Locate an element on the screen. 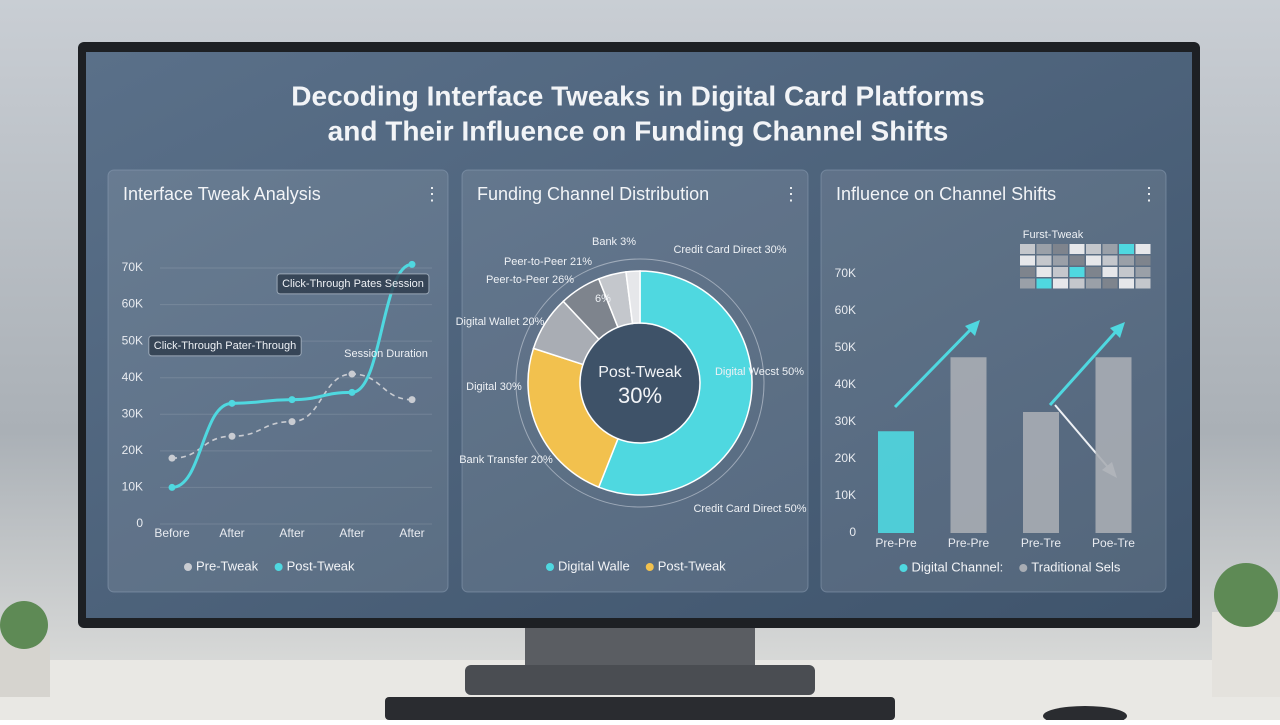  y-tick-label: 50K is located at coordinates (845, 347).